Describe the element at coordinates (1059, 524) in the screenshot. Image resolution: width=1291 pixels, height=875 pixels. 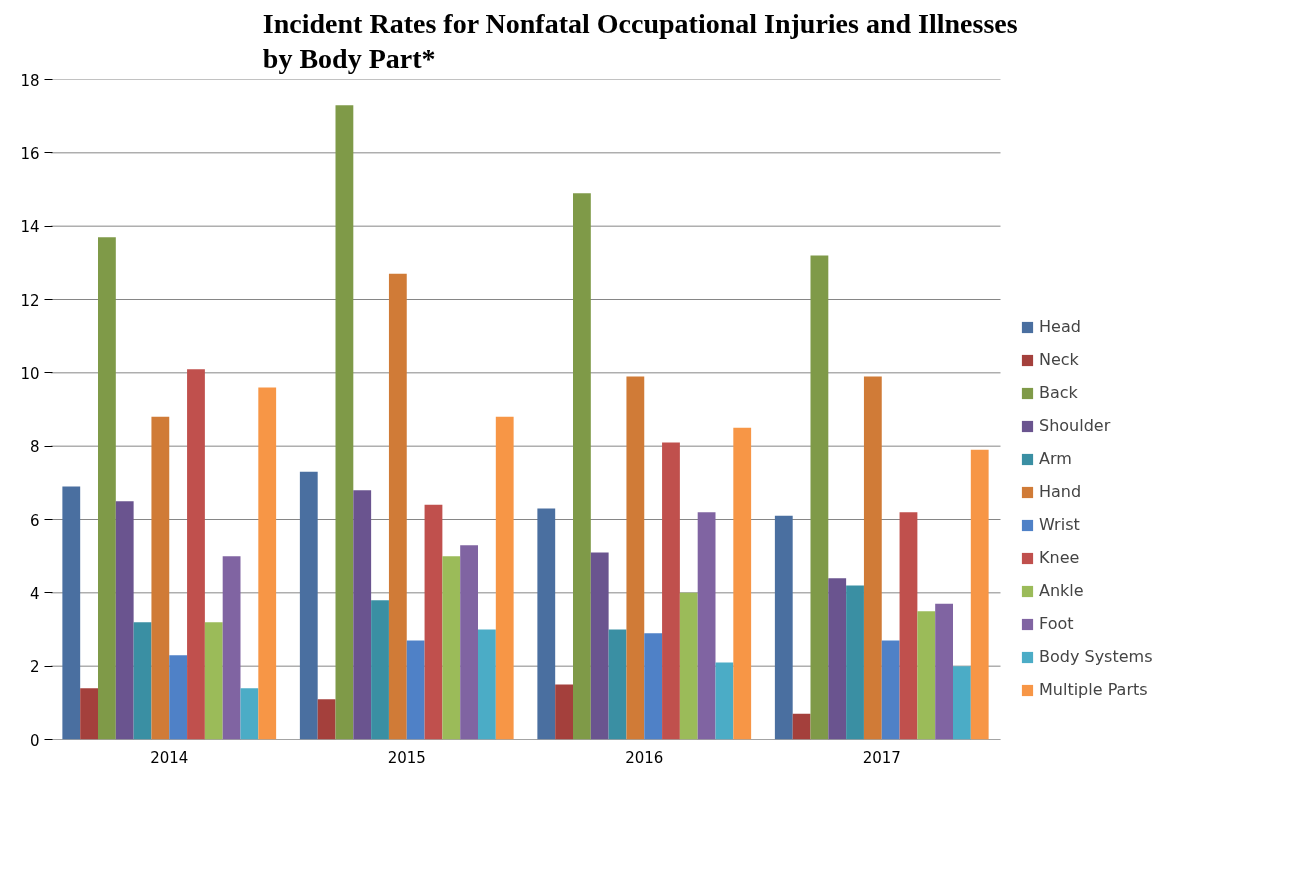
I see `legend-label: Wrist` at that location.